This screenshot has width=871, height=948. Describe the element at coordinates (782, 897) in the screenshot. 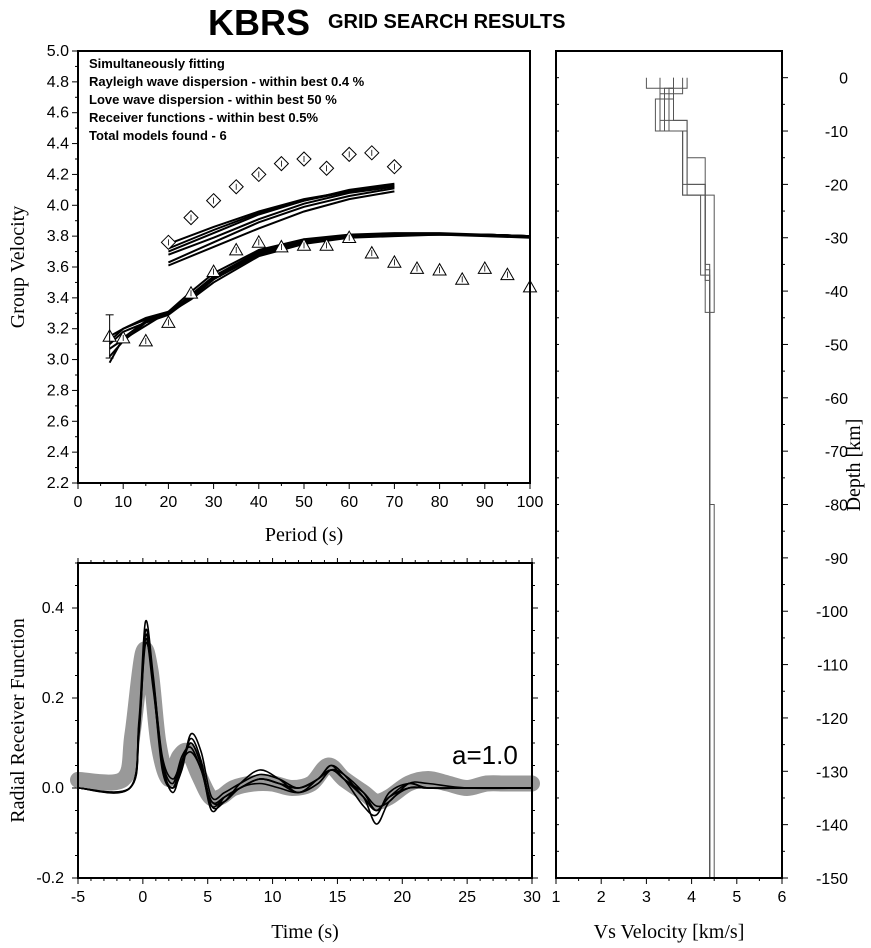

I see `x-tick-label: 6` at that location.